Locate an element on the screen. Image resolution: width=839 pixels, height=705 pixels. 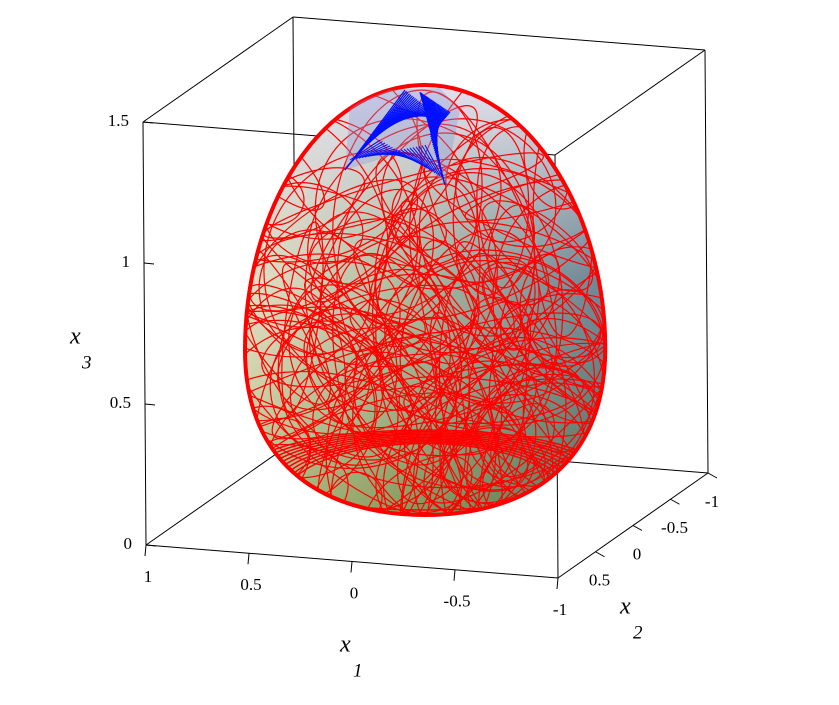
x1-tick-label: 0.5 is located at coordinates (250, 584).